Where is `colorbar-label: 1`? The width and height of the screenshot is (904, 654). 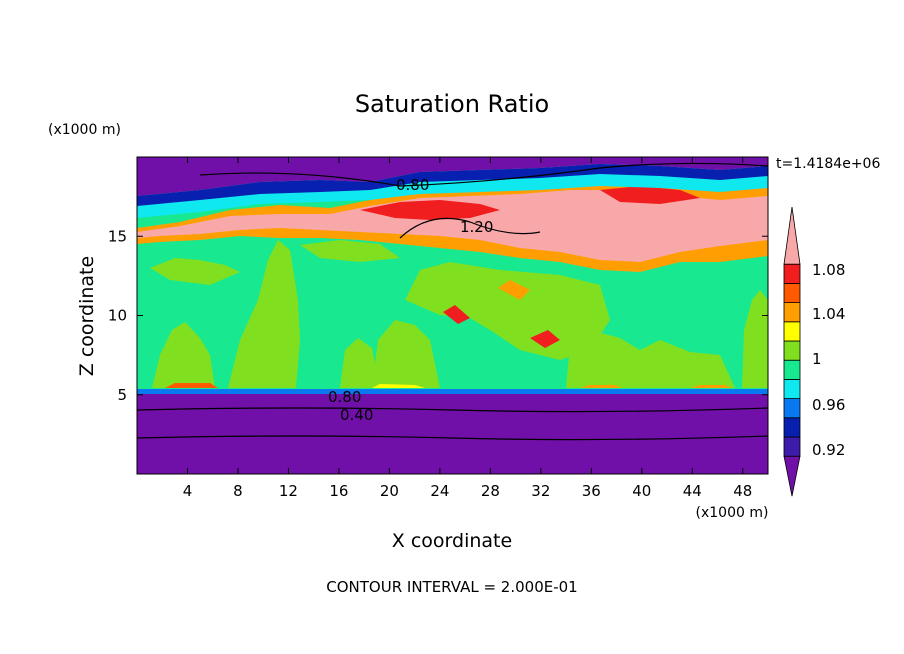
colorbar-label: 1 is located at coordinates (817, 359).